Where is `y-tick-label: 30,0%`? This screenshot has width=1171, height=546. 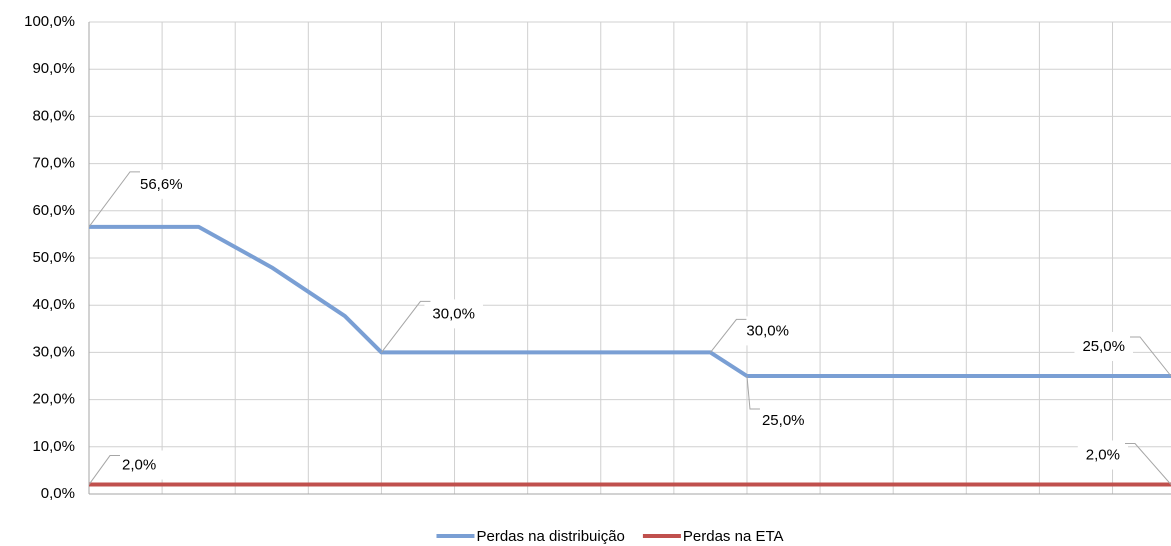
y-tick-label: 30,0% is located at coordinates (53, 351).